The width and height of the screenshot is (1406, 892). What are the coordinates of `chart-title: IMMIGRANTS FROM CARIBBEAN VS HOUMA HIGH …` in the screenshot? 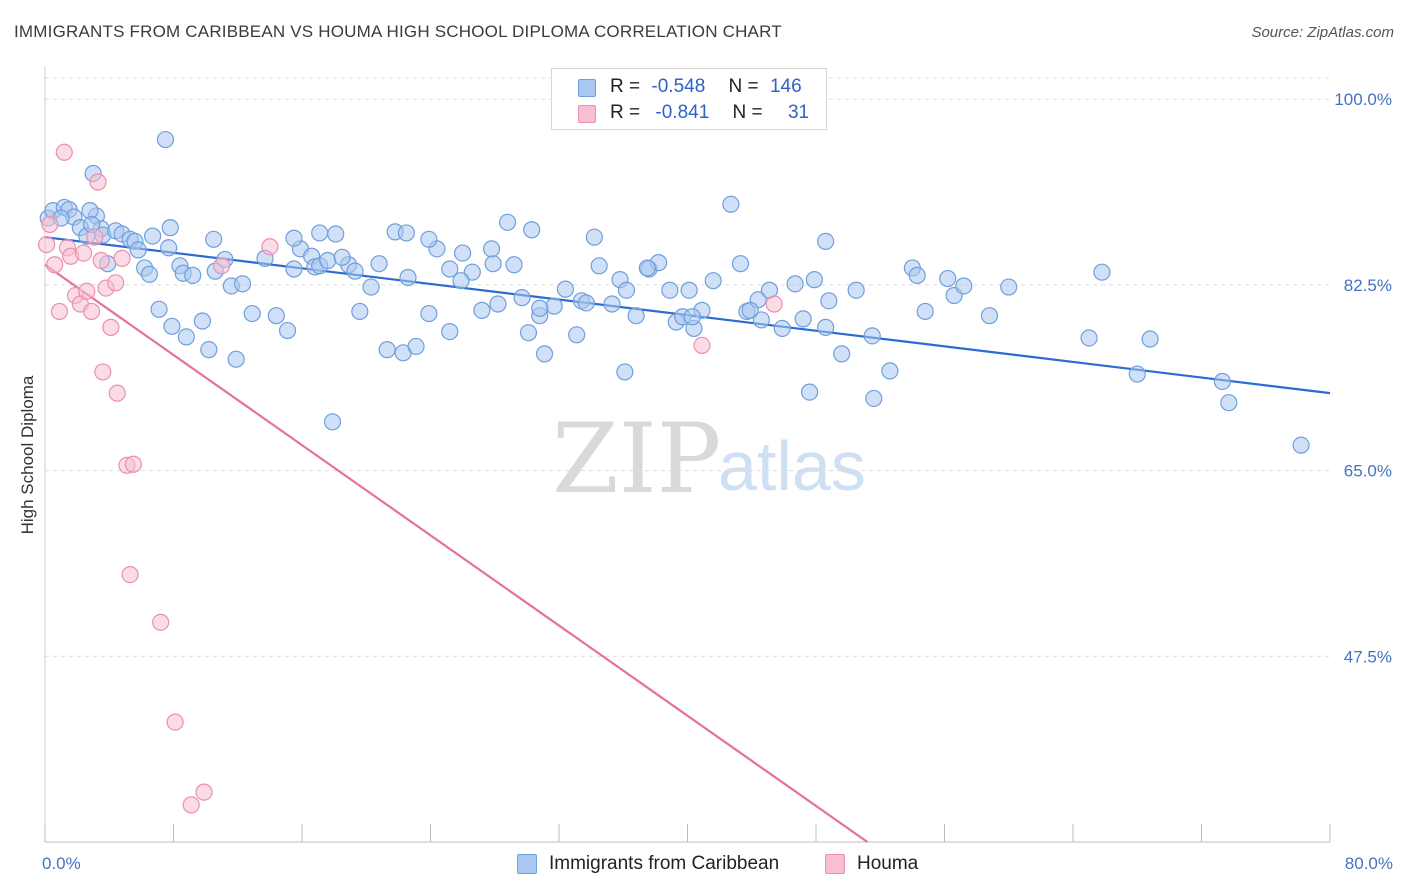 It's located at (398, 31).